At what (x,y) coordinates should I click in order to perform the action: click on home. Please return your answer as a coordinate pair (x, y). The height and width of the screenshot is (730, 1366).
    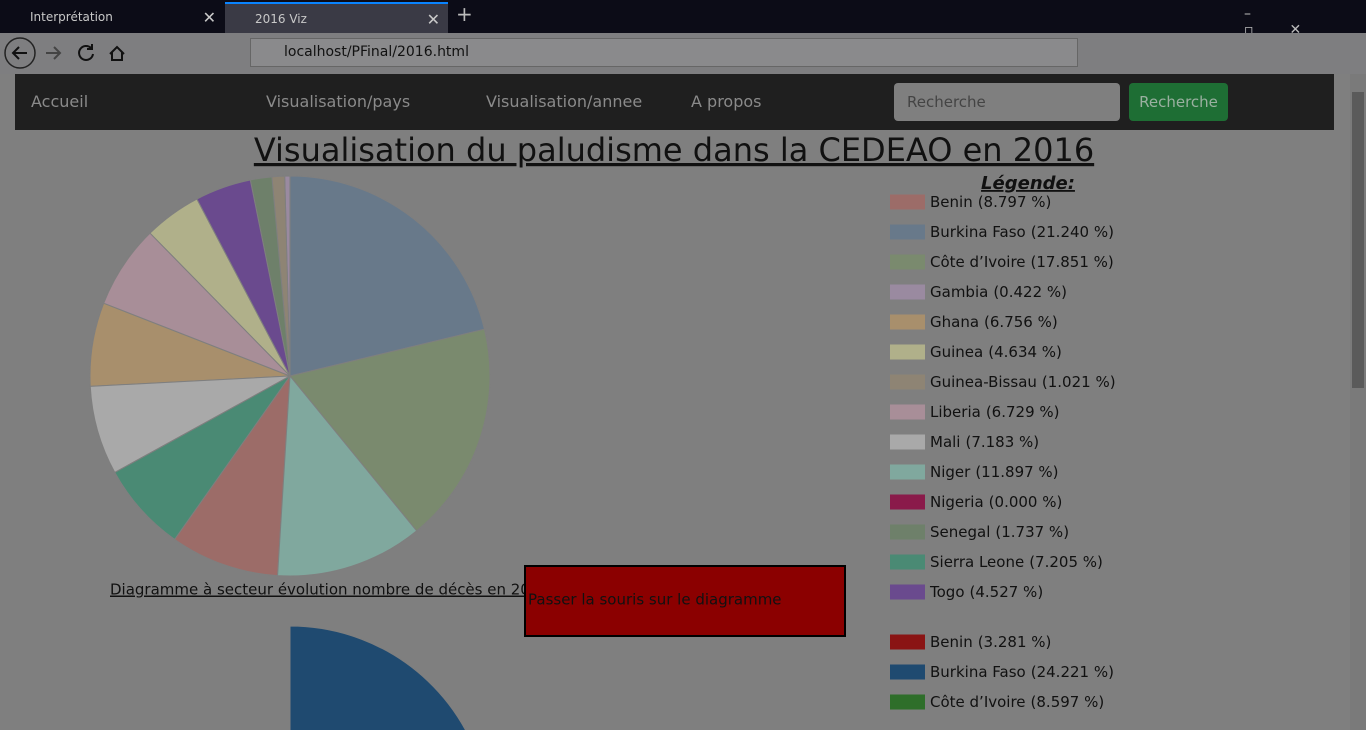
    Looking at the image, I should click on (117, 53).